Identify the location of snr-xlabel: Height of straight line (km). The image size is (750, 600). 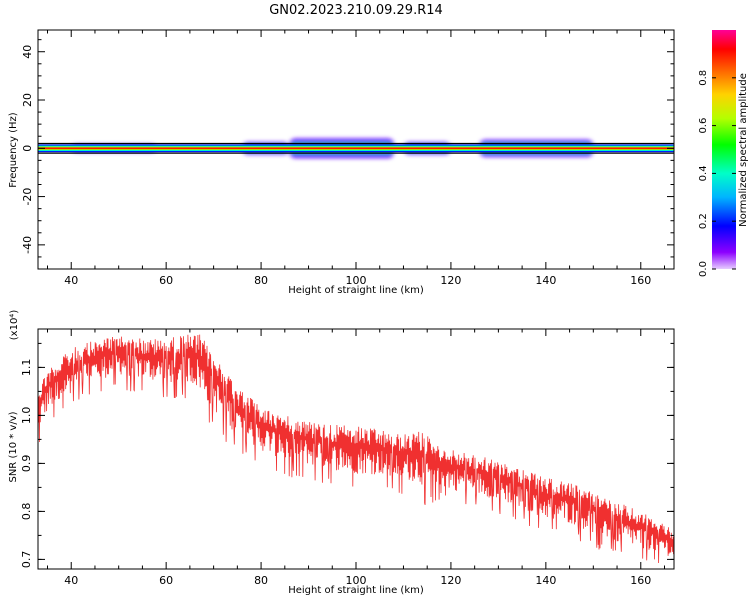
(356, 590).